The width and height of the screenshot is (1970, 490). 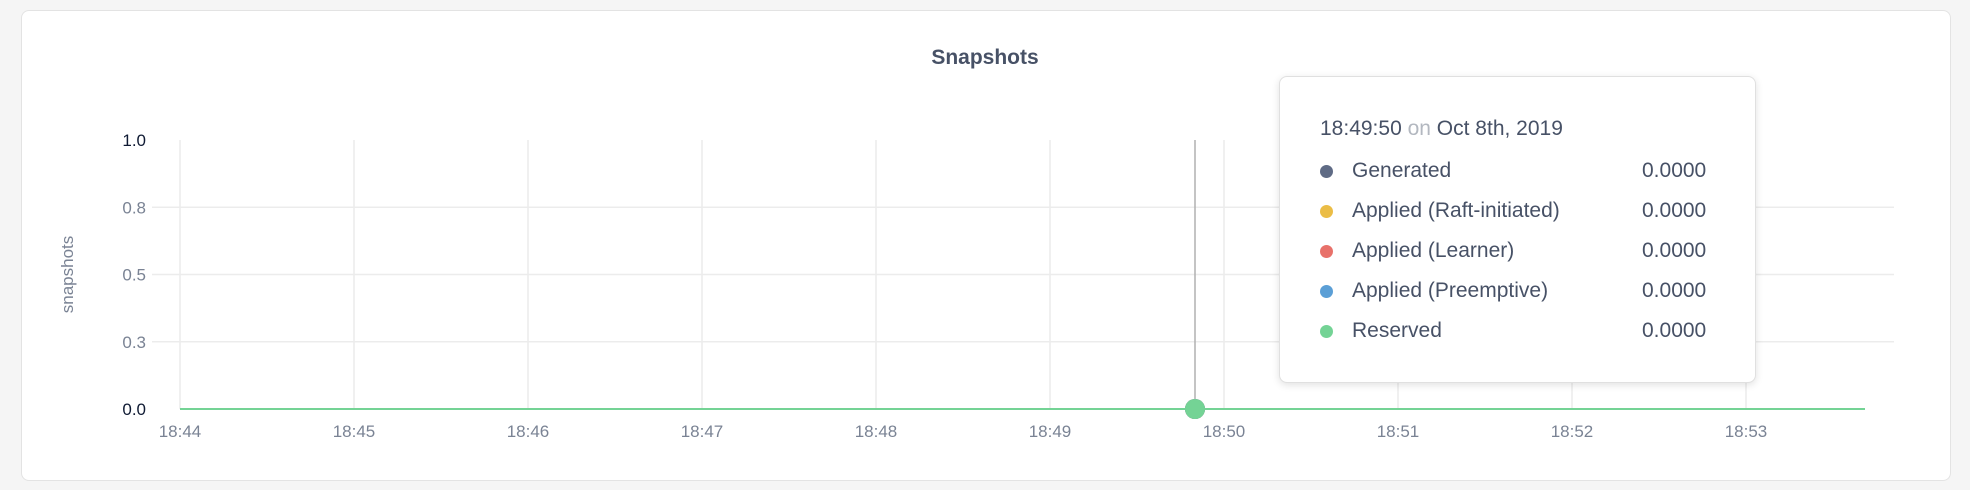 What do you see at coordinates (1456, 210) in the screenshot?
I see `tooltip-series-name: Applied (Raft-initiated)` at bounding box center [1456, 210].